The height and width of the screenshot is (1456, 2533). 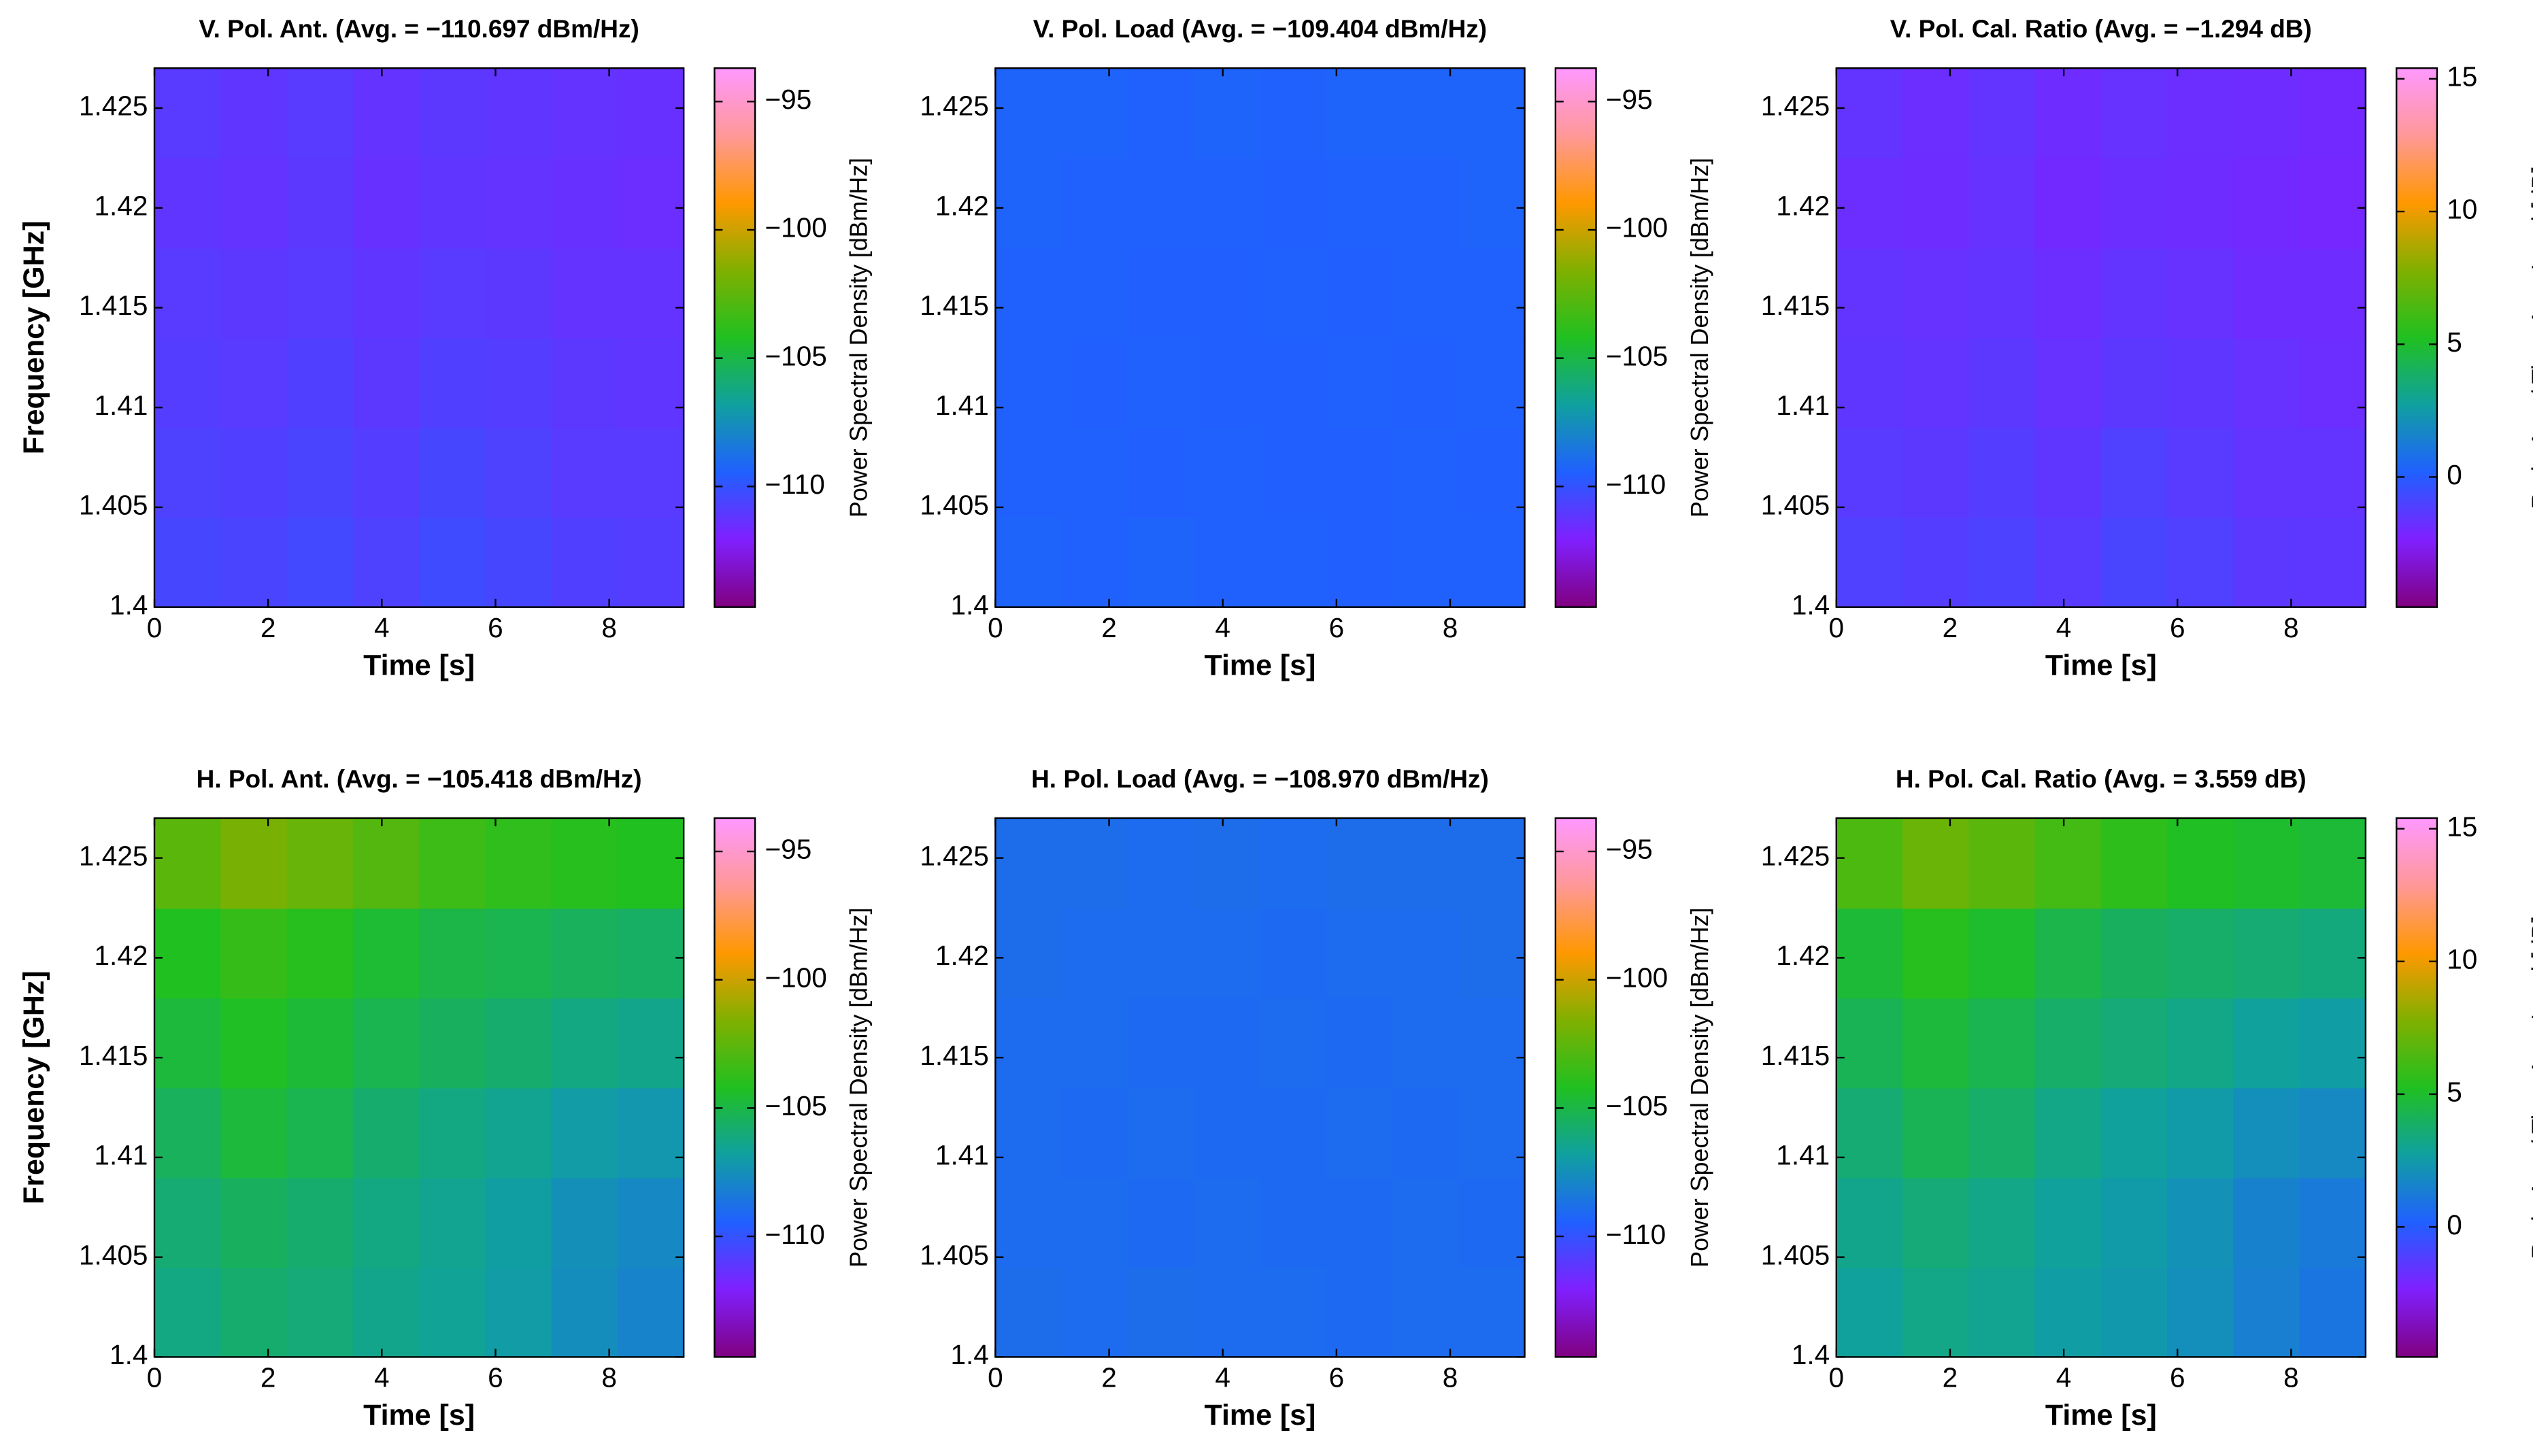 What do you see at coordinates (113, 855) in the screenshot?
I see `y-tick-label: 1.425` at bounding box center [113, 855].